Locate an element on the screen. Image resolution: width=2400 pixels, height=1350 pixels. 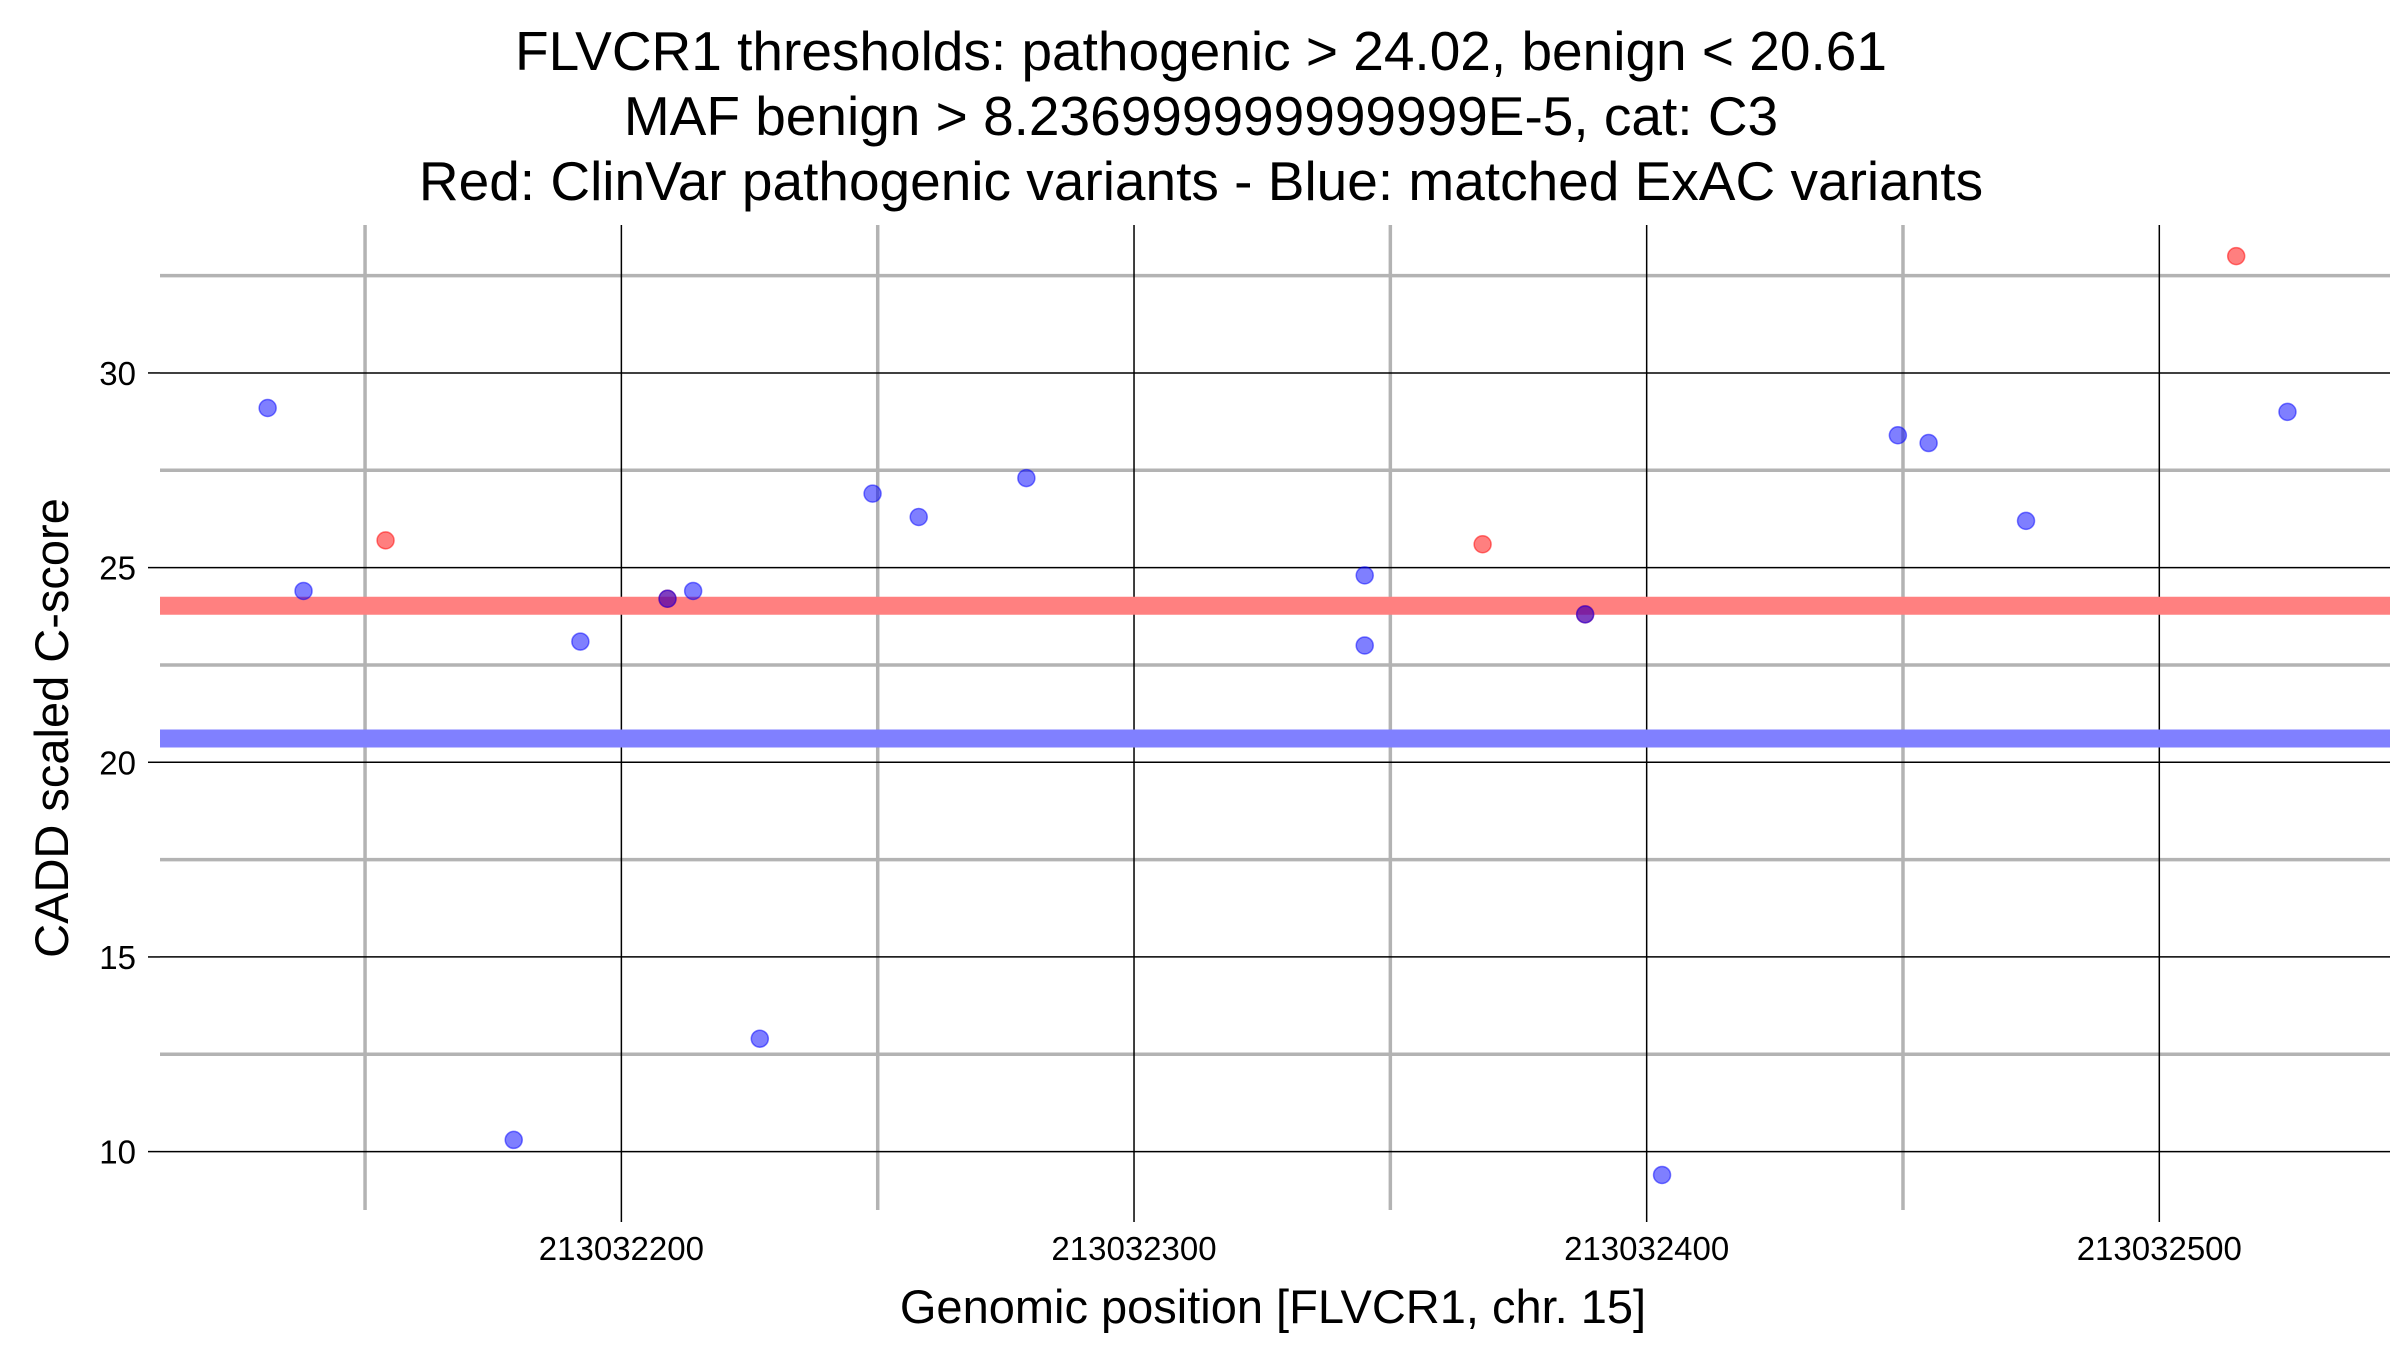
x-axis-ticks: 213032200 213032300 213032400 213032500 is located at coordinates (1390, 1238).